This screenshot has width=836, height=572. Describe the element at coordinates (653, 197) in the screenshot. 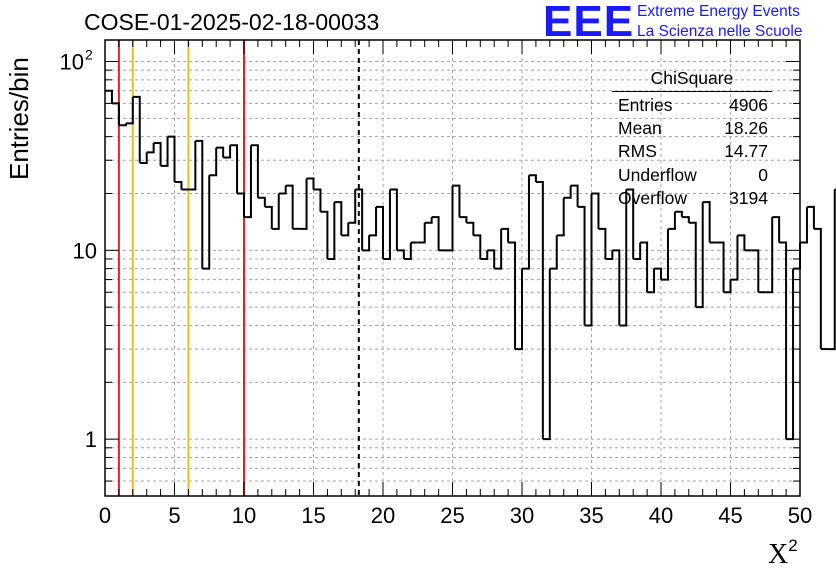

I see `stats-label: Overflow` at that location.